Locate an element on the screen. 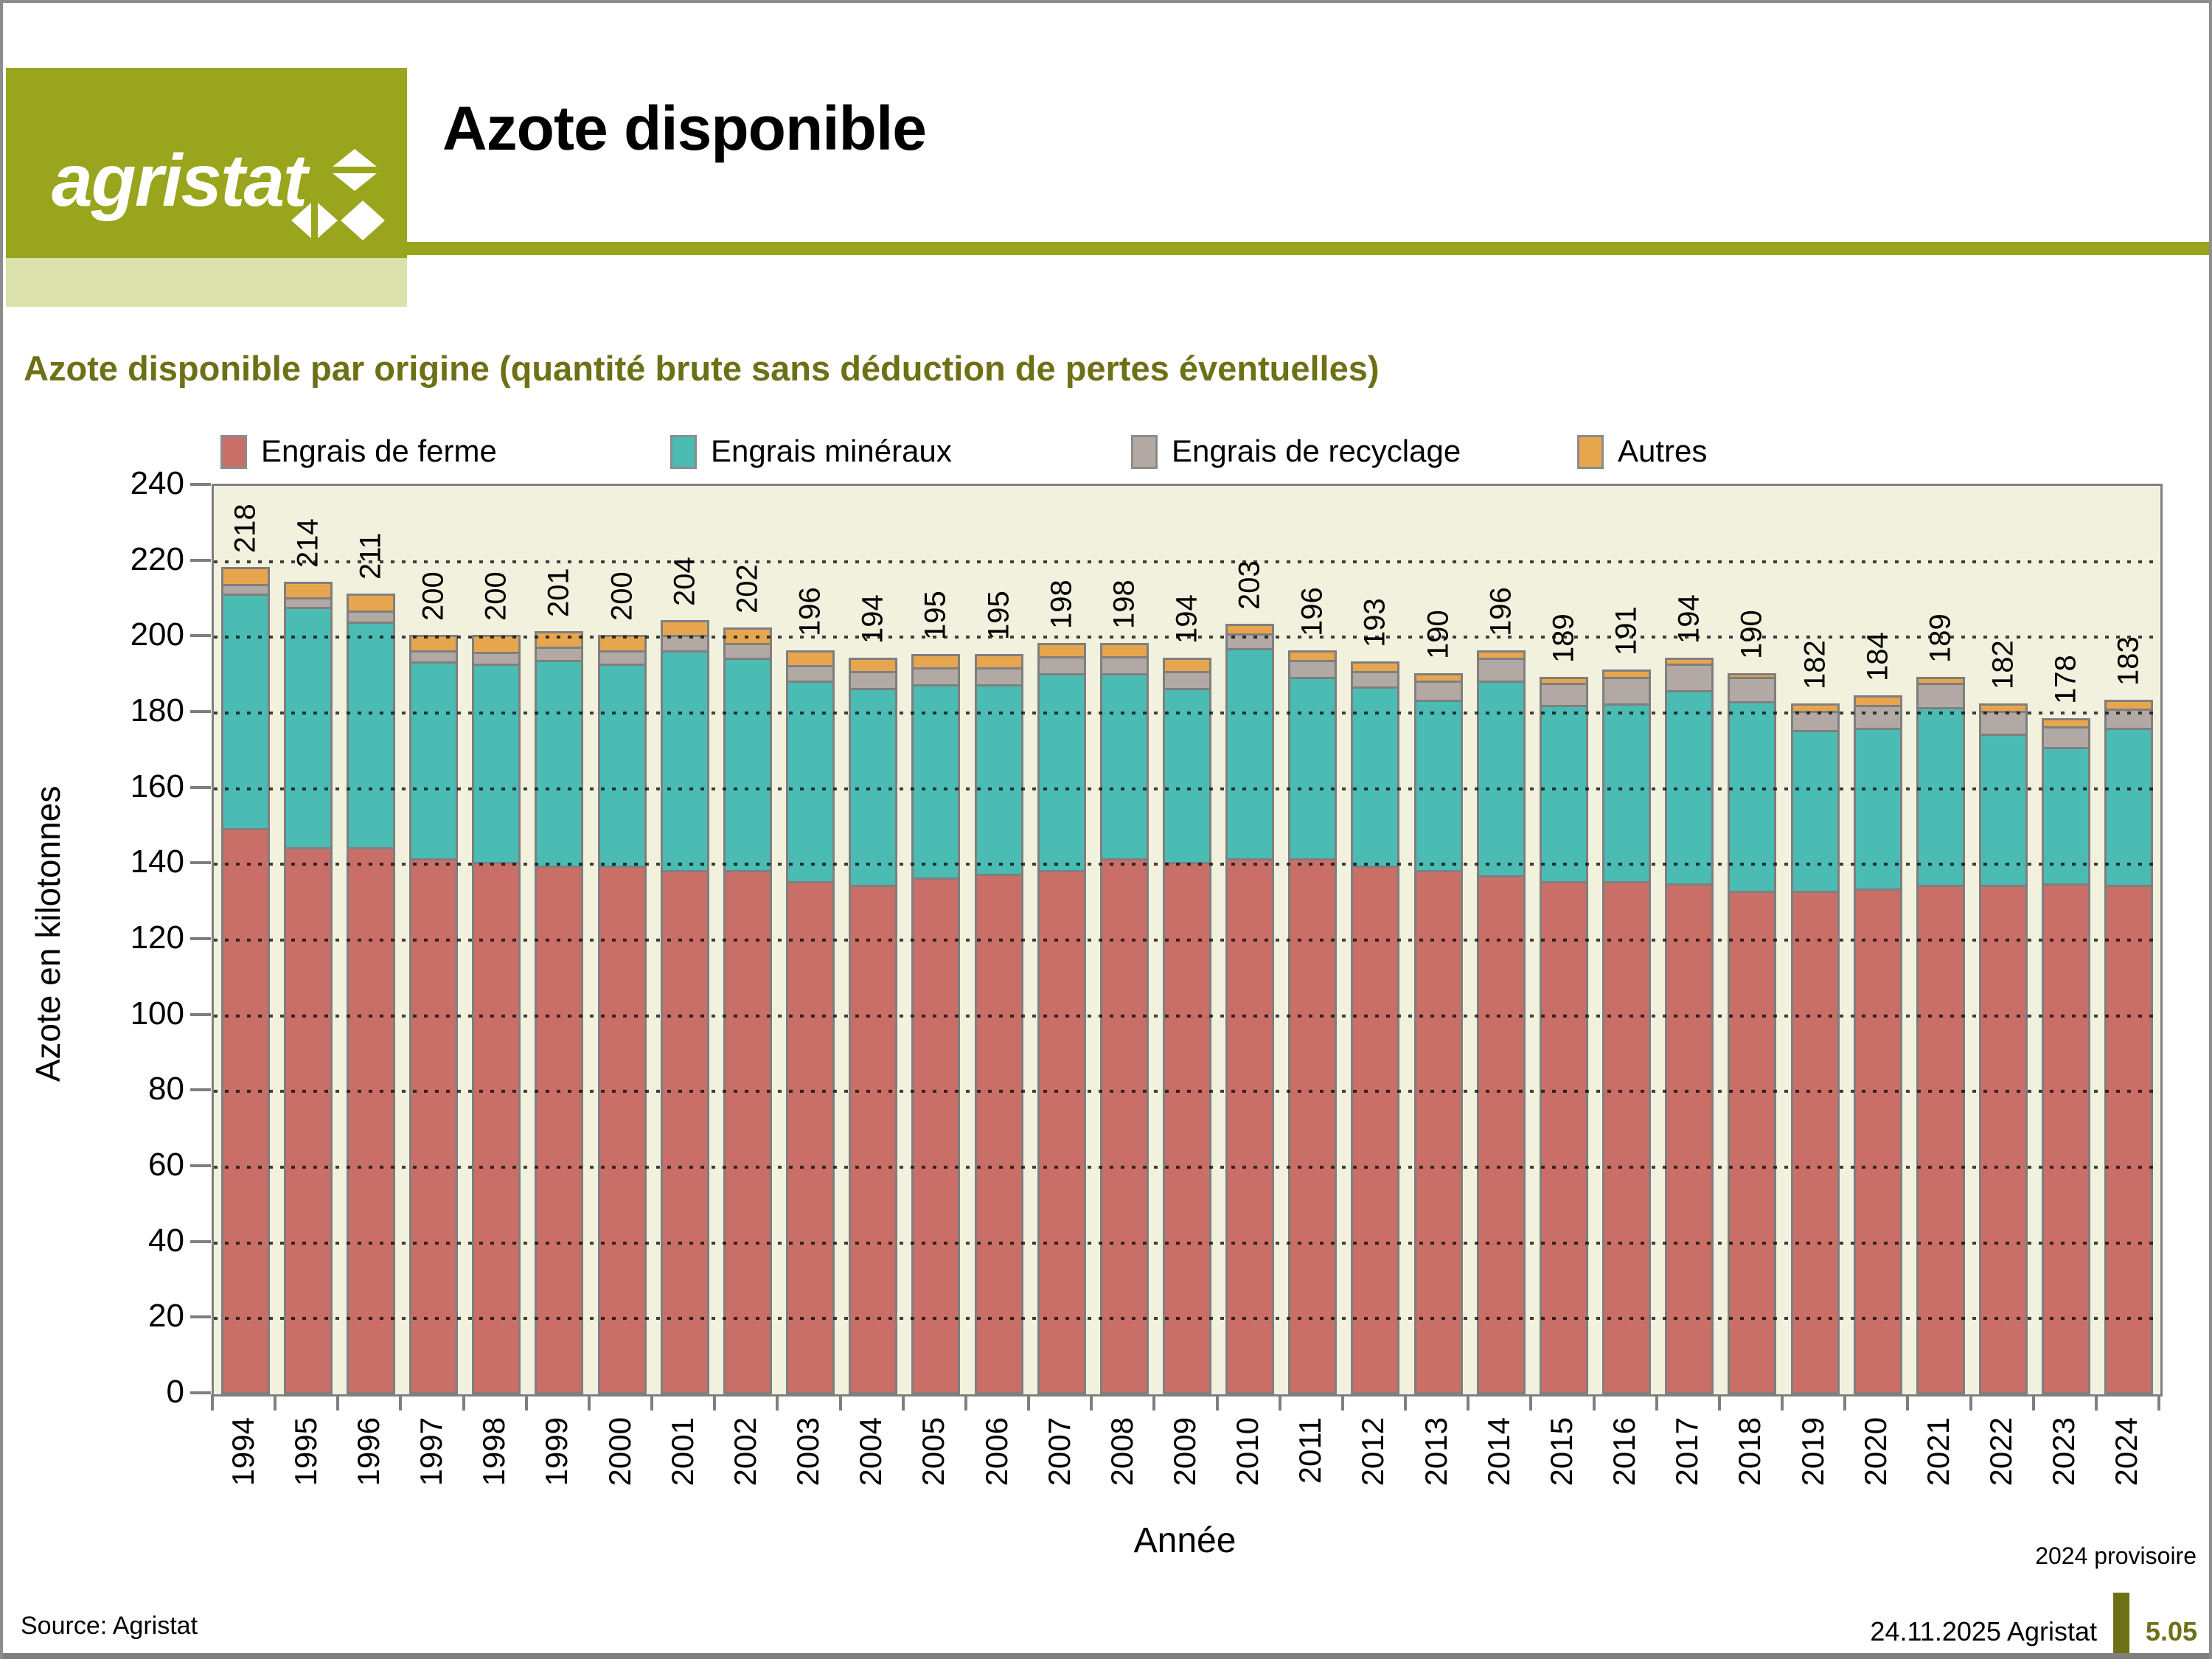 The width and height of the screenshot is (2212, 1659). header-pale-band is located at coordinates (206, 282).